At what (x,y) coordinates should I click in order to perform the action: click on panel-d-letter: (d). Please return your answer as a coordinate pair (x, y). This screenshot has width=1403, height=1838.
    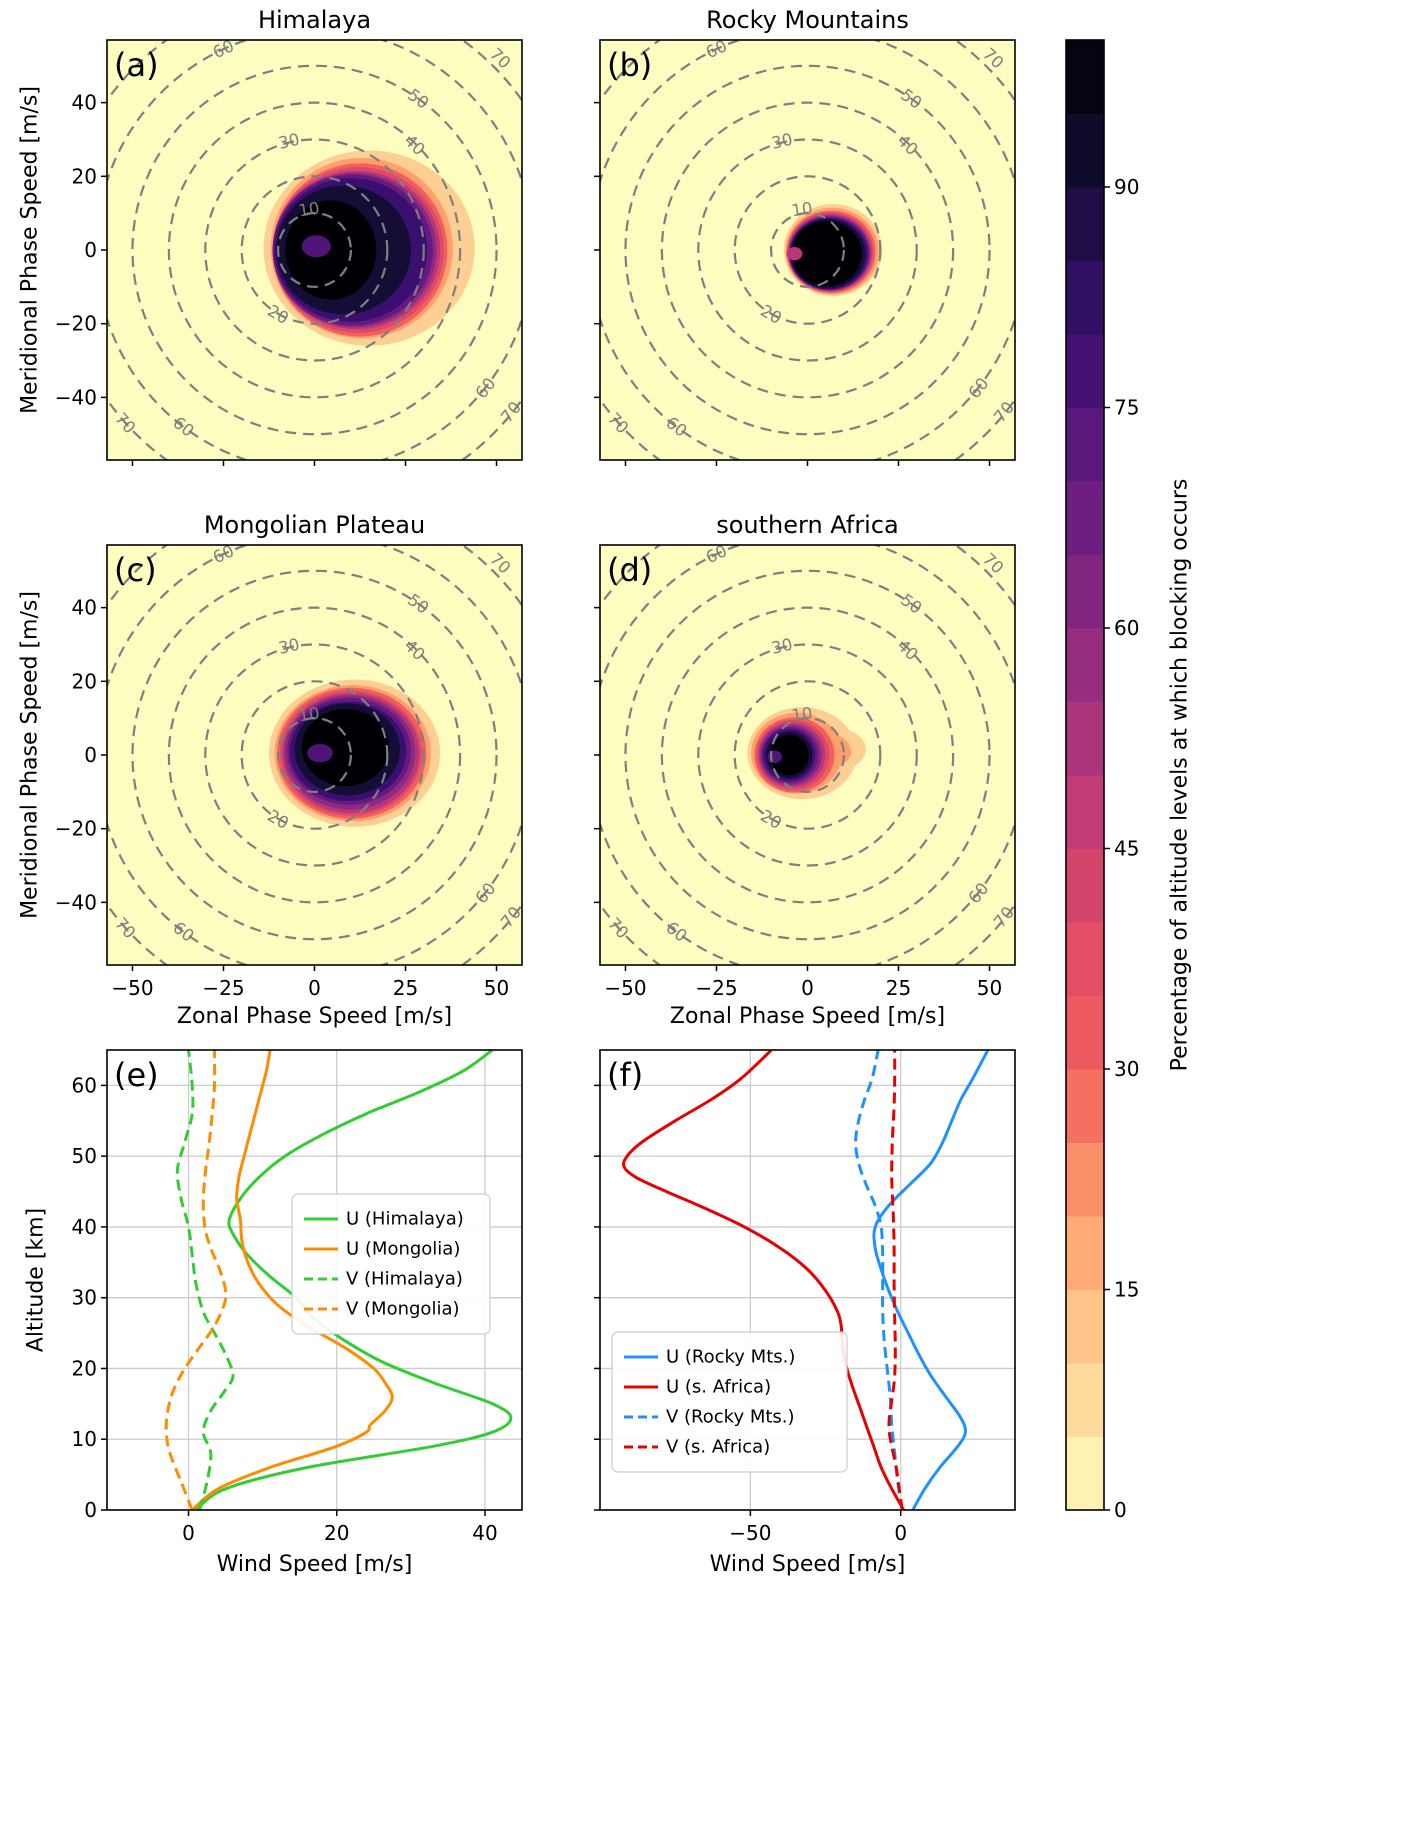
    Looking at the image, I should click on (630, 570).